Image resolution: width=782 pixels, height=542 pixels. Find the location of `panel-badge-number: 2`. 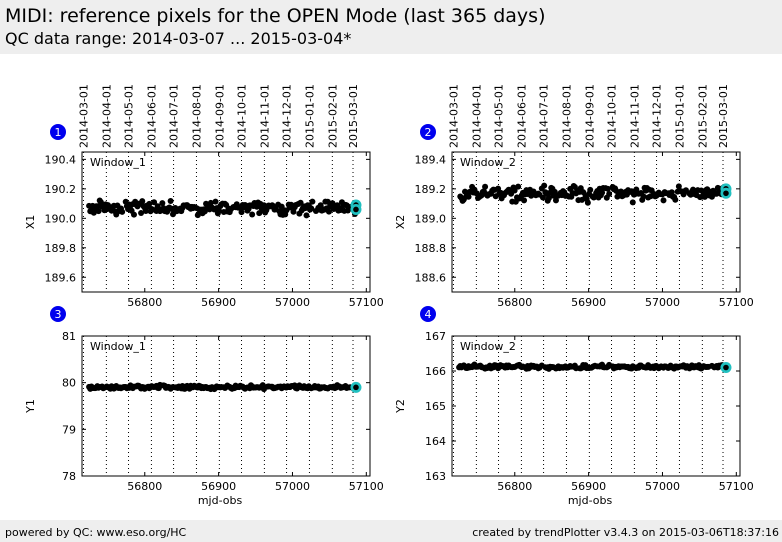

panel-badge-number: 2 is located at coordinates (428, 132).